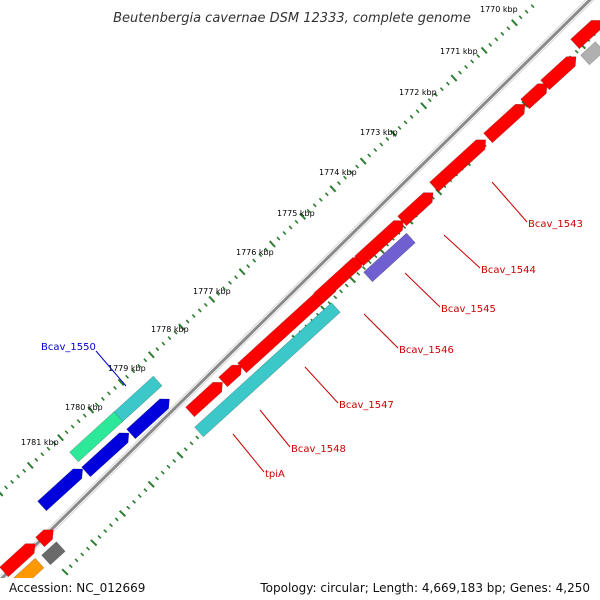  What do you see at coordinates (418, 92) in the screenshot?
I see `scale-label: 1772 kbp` at bounding box center [418, 92].